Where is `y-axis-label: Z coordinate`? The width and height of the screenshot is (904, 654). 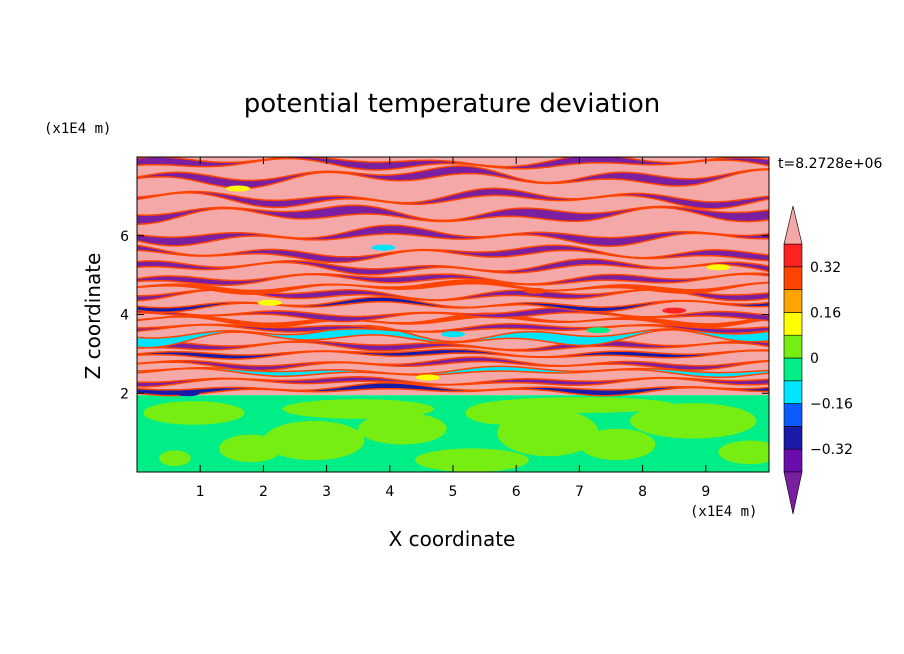
y-axis-label: Z coordinate is located at coordinates (93, 316).